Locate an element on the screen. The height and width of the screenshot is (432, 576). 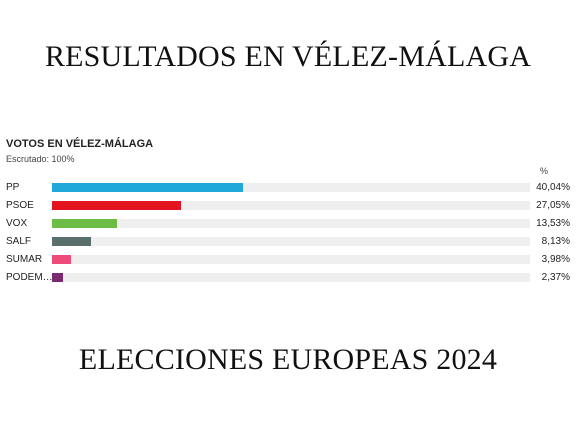
bar-value-label: 13,53% is located at coordinates (553, 223).